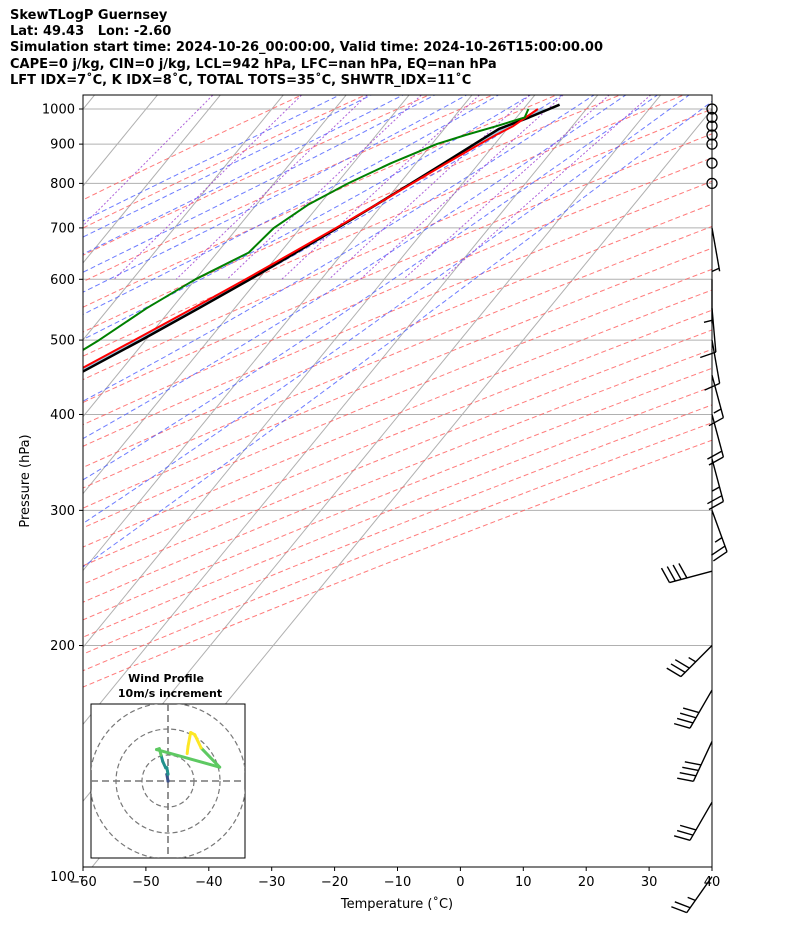  Describe the element at coordinates (170, 693) in the screenshot. I see `hodograph-subtitle: 10m/s increment` at that location.